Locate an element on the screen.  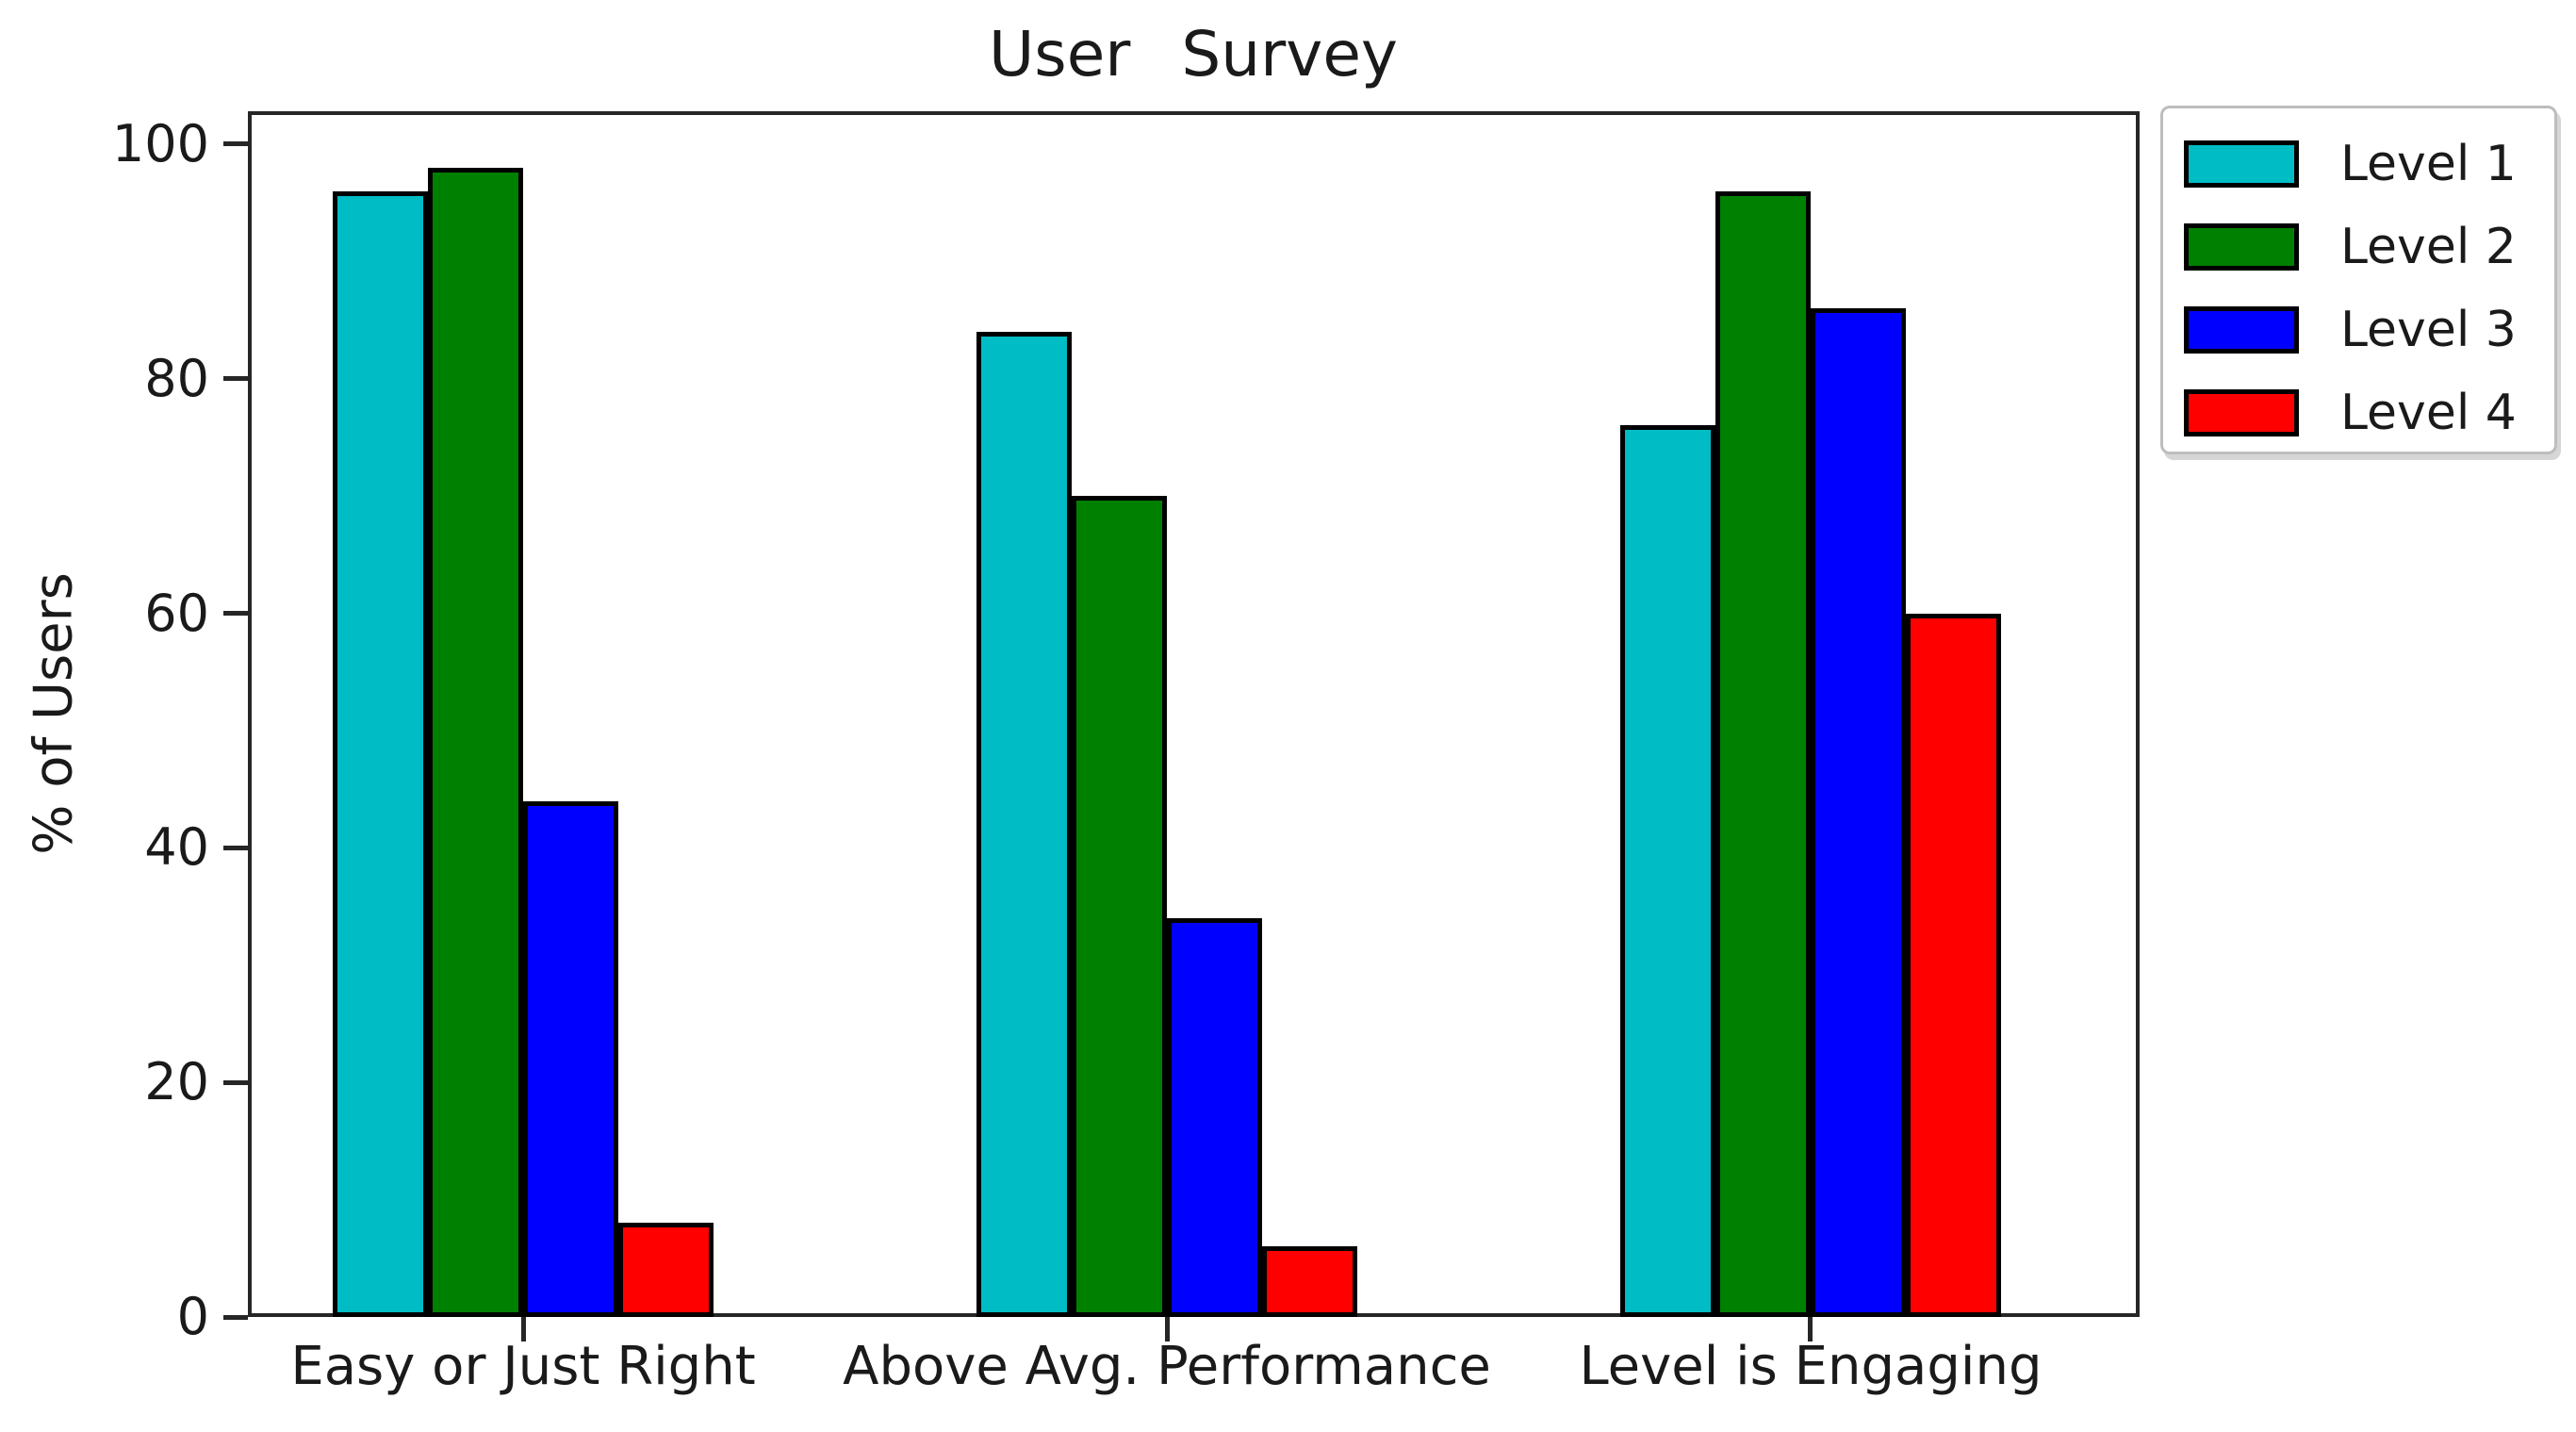
chart-title: User Survey is located at coordinates (1193, 55).